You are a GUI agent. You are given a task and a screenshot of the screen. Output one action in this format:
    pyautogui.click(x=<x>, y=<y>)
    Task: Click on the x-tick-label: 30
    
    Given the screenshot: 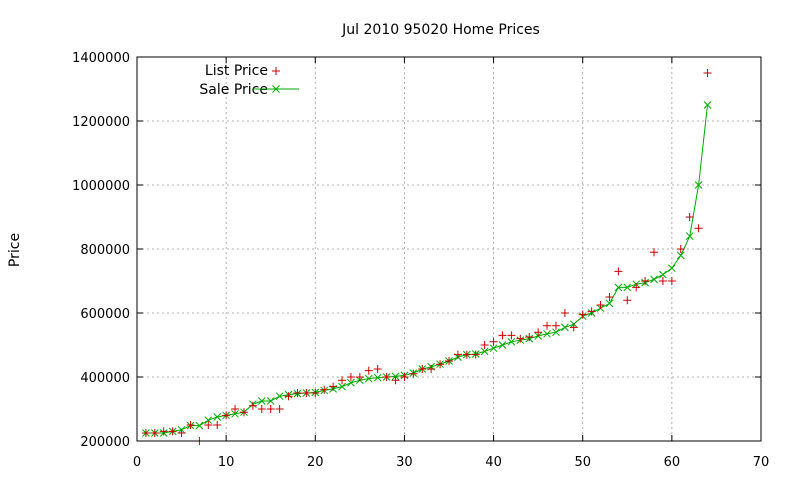 What is the action you would take?
    pyautogui.click(x=404, y=462)
    